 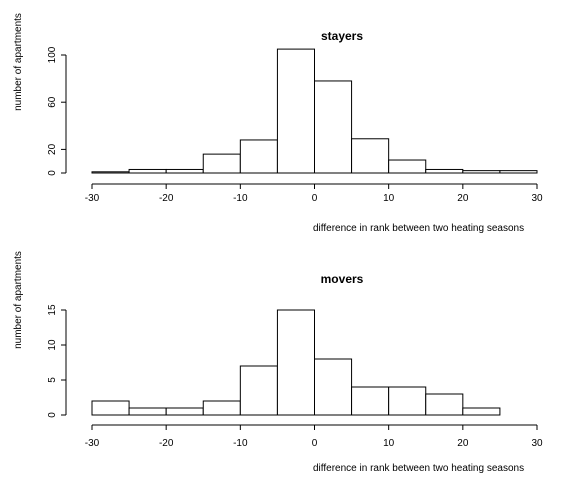 What do you see at coordinates (52, 149) in the screenshot?
I see `y-tick-label: 20` at bounding box center [52, 149].